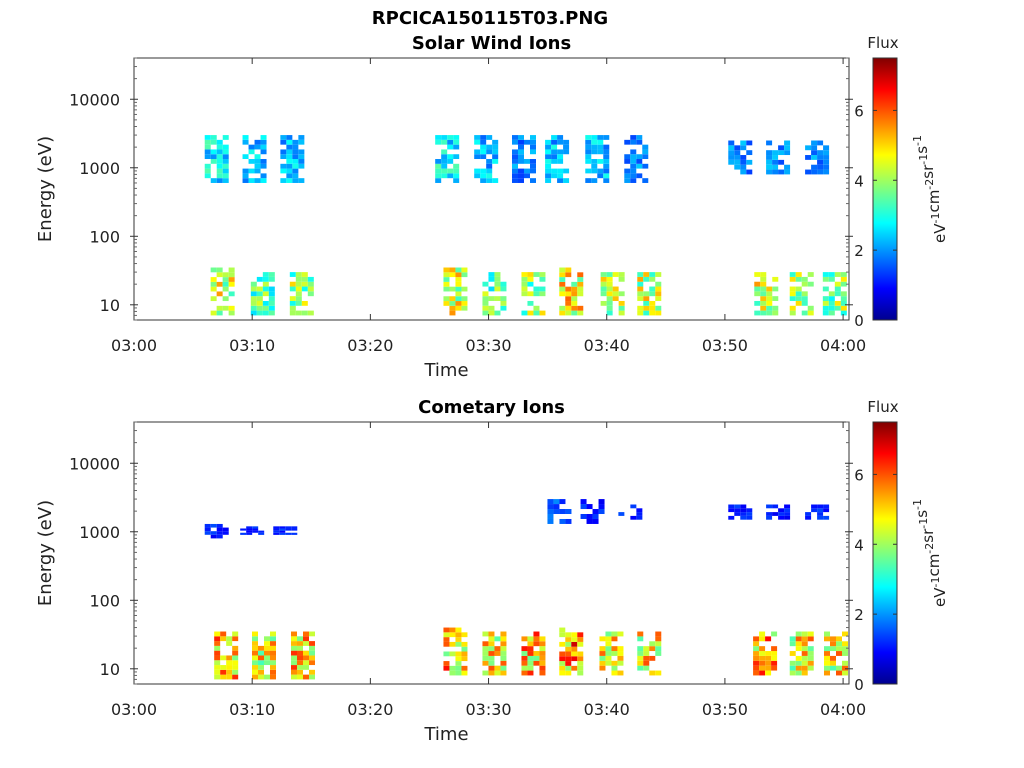 This screenshot has height=768, width=1024. I want to click on colorbar-units-label: eV-1cm-2sr-1s-1, so click(930, 189).